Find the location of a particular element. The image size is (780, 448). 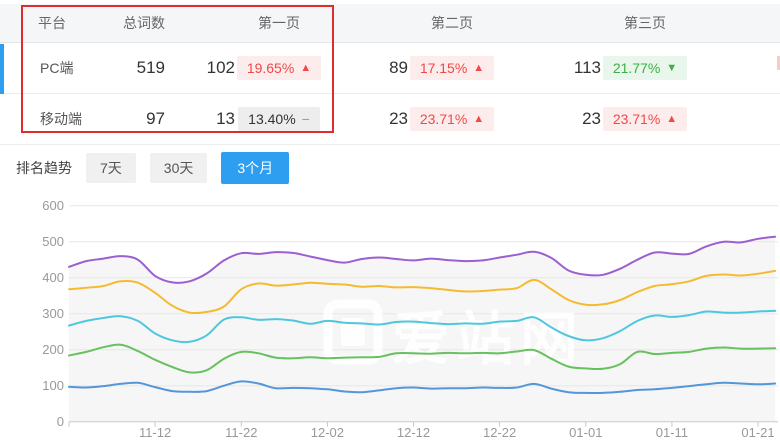

x-axis-label: 01-01 is located at coordinates (585, 432).